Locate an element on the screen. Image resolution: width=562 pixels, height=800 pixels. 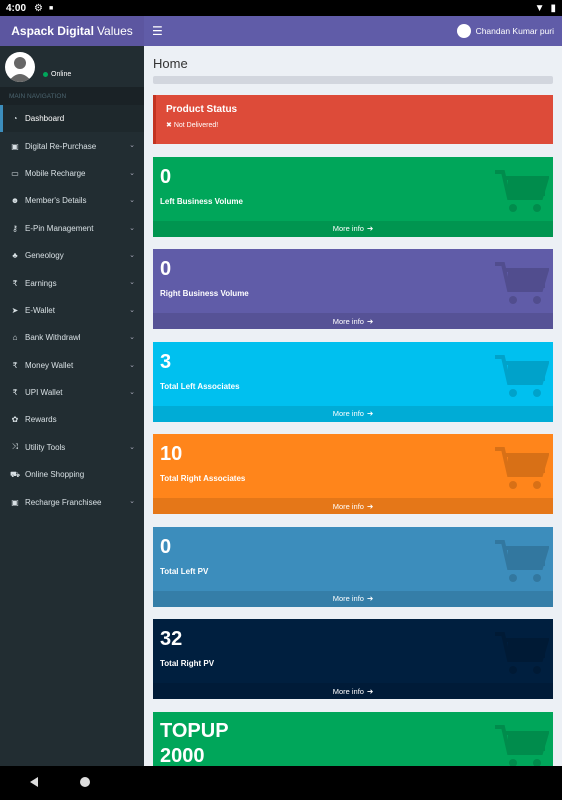
dashboard-icon: ◔ is located at coordinates (15, 119).